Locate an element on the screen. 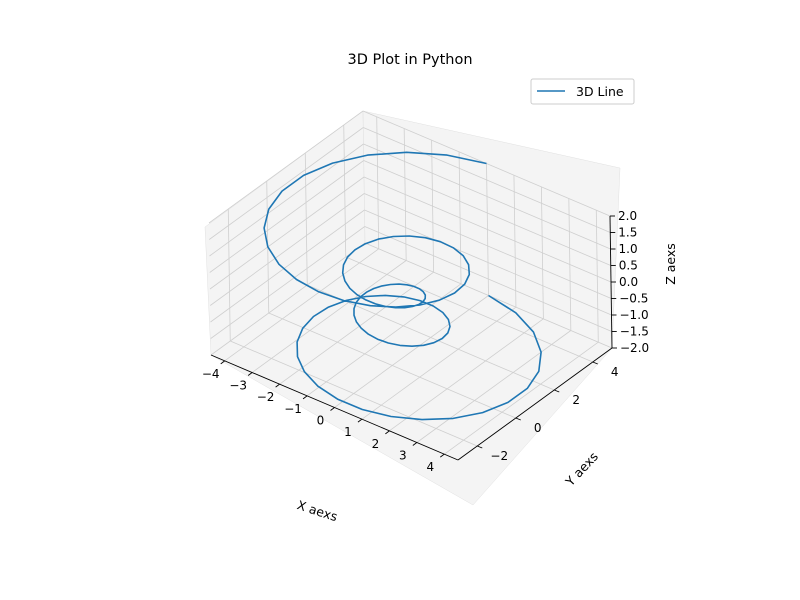 The image size is (800, 600). legend-box is located at coordinates (582, 91).